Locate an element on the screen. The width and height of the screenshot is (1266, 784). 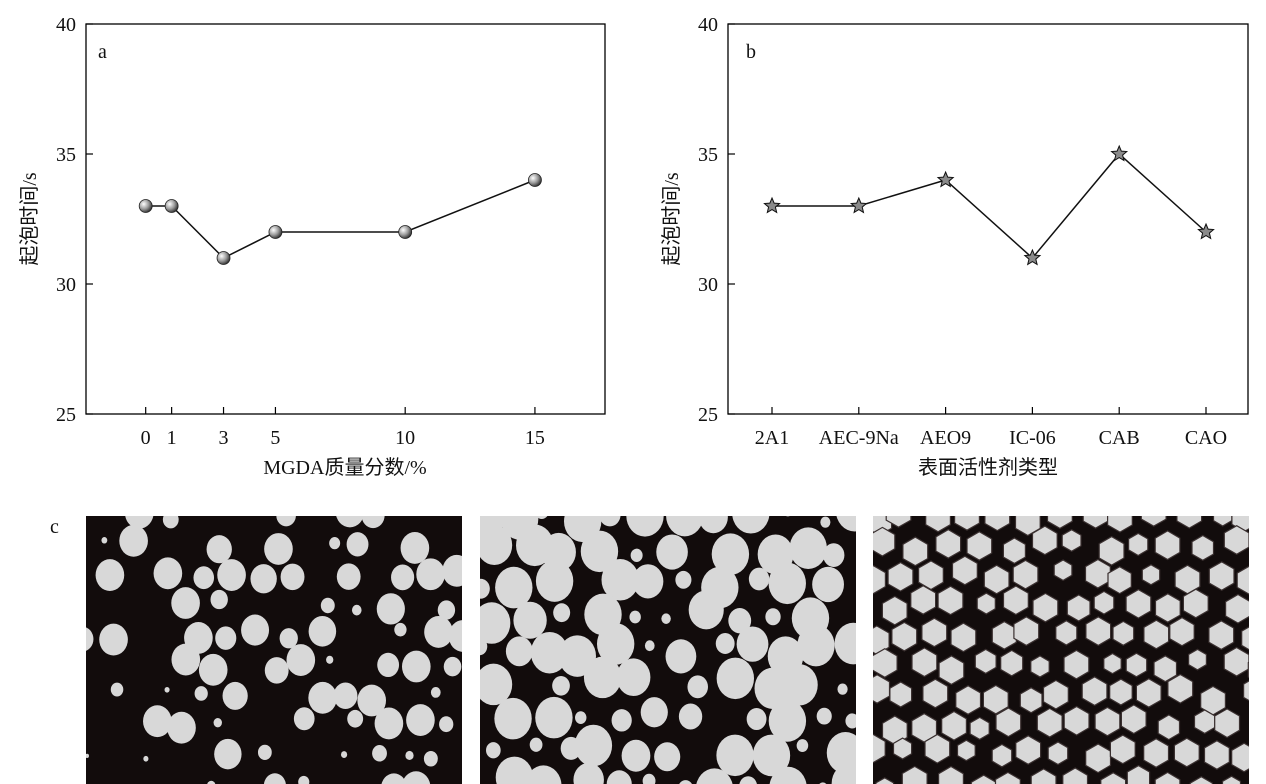
foam-photo-canvas is located at coordinates (1061, 650).